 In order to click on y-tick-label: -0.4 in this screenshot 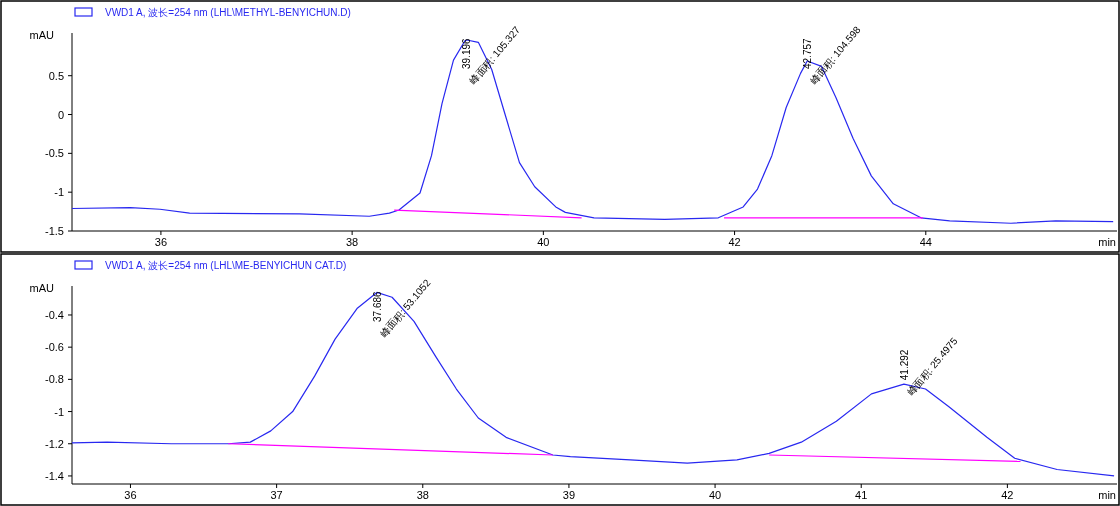, I will do `click(54, 314)`.